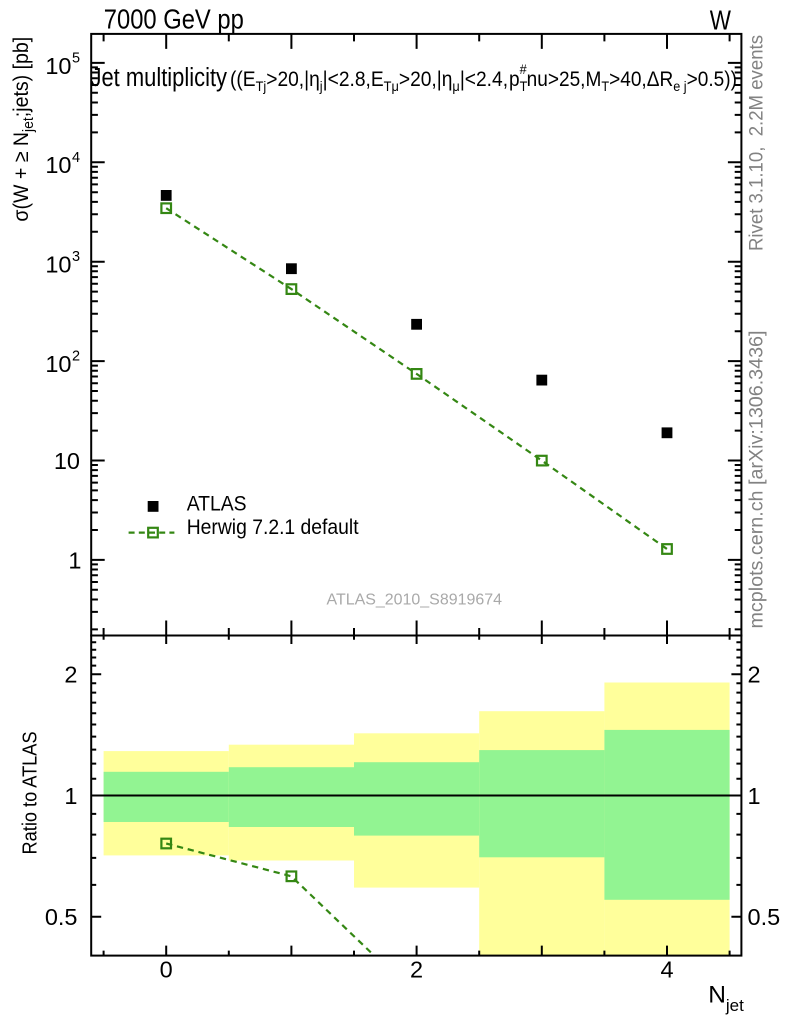  I want to click on svg-text: Ratio to ATLAS, so click(30, 792).